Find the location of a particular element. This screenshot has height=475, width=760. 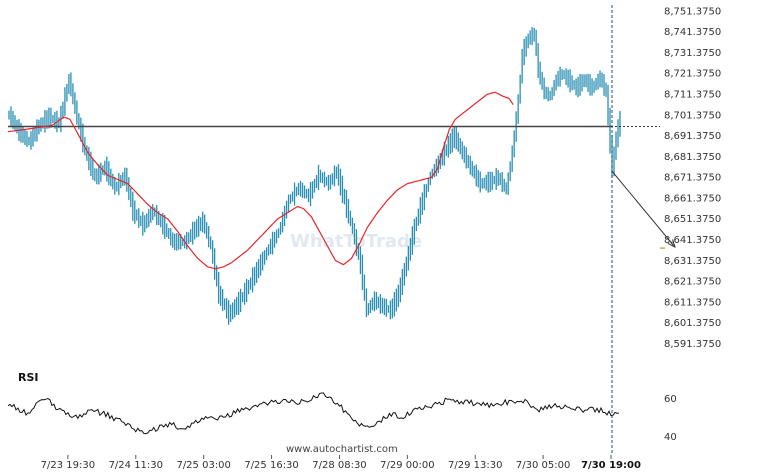

x-tick-label: 7/28 08:30 is located at coordinates (339, 465).